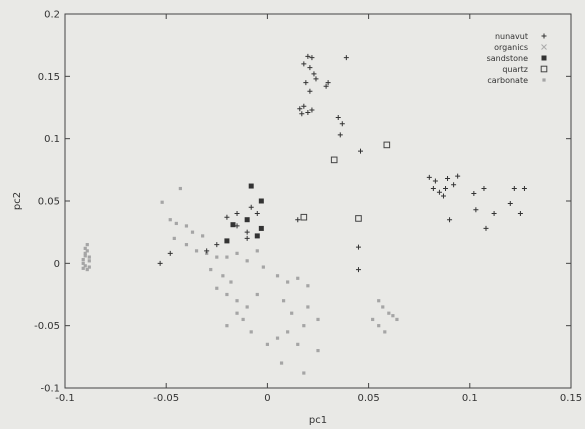  I want to click on y-axis-title: pc2, so click(17, 201).